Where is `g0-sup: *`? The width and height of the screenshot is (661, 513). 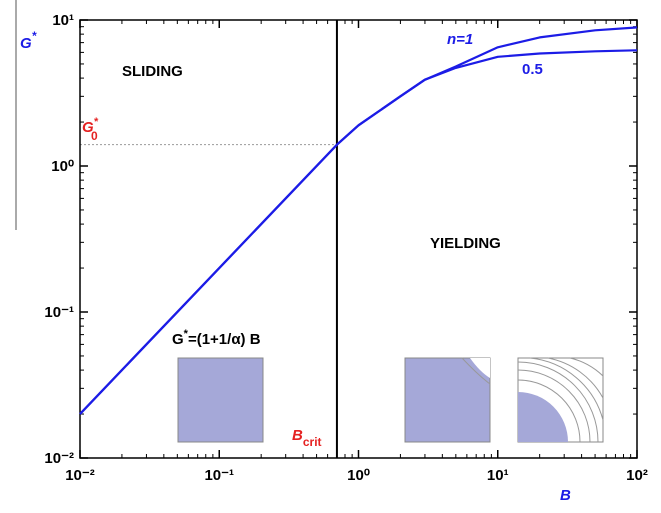
g0-sup: * is located at coordinates (96, 122).